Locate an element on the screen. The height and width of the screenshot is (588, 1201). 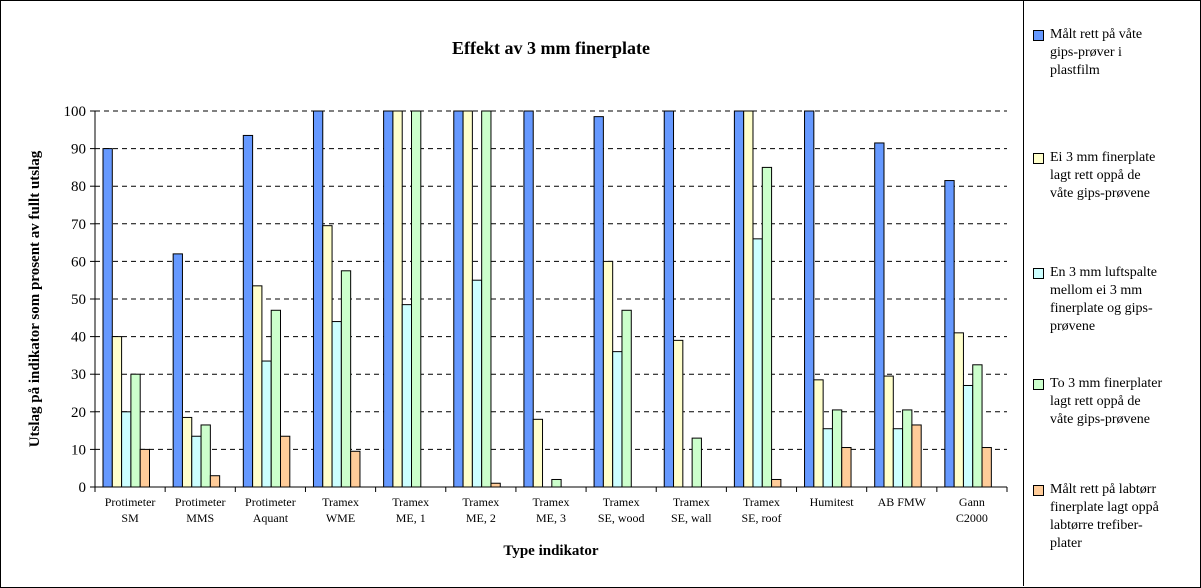
legend-label-line: finerplate lagt oppå is located at coordinates (1104, 507).